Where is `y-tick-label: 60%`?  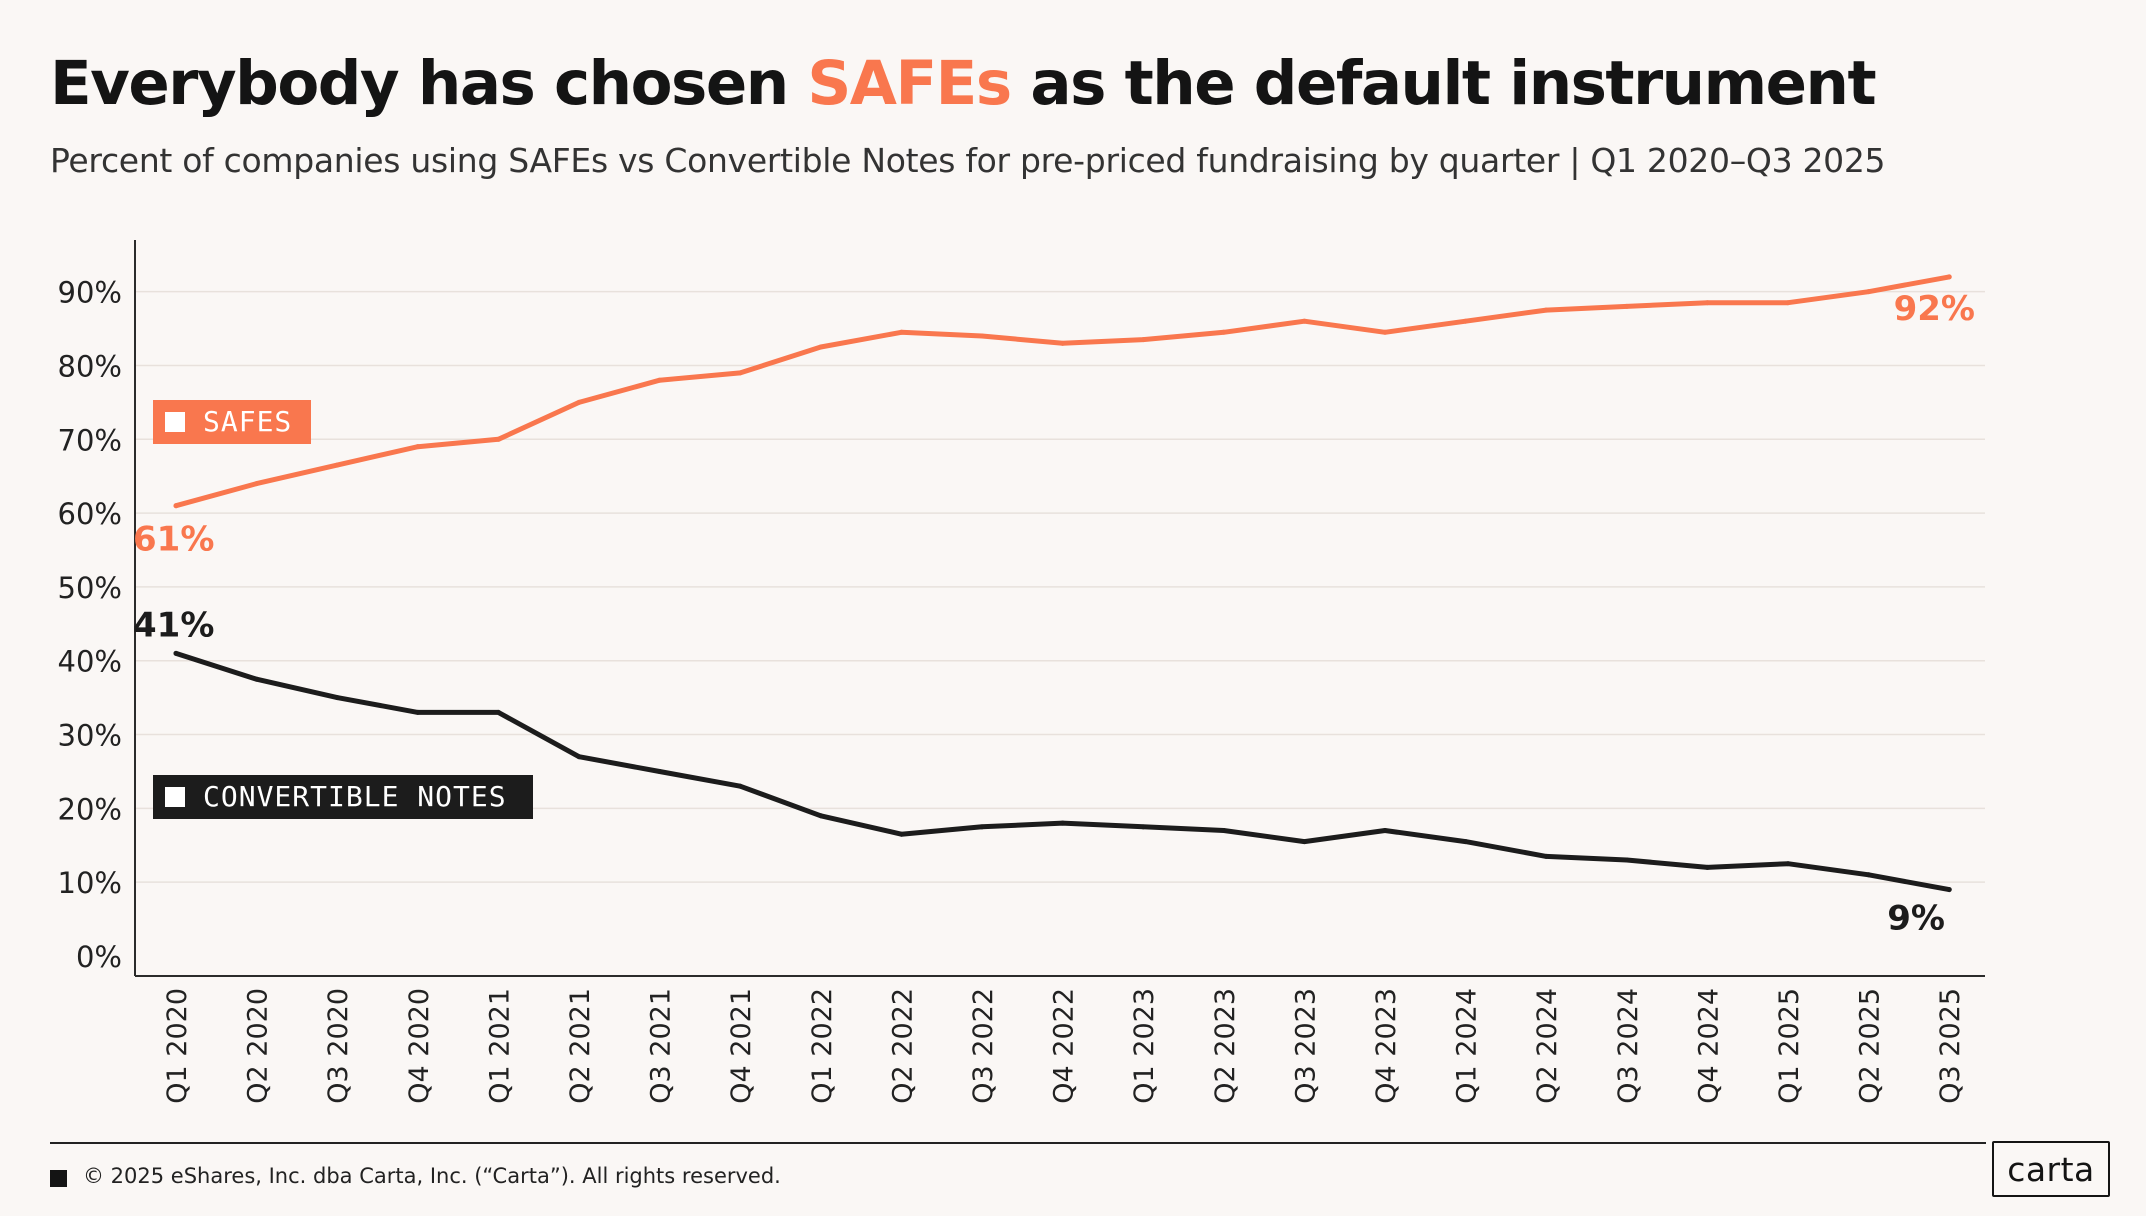
y-tick-label: 60% is located at coordinates (90, 514).